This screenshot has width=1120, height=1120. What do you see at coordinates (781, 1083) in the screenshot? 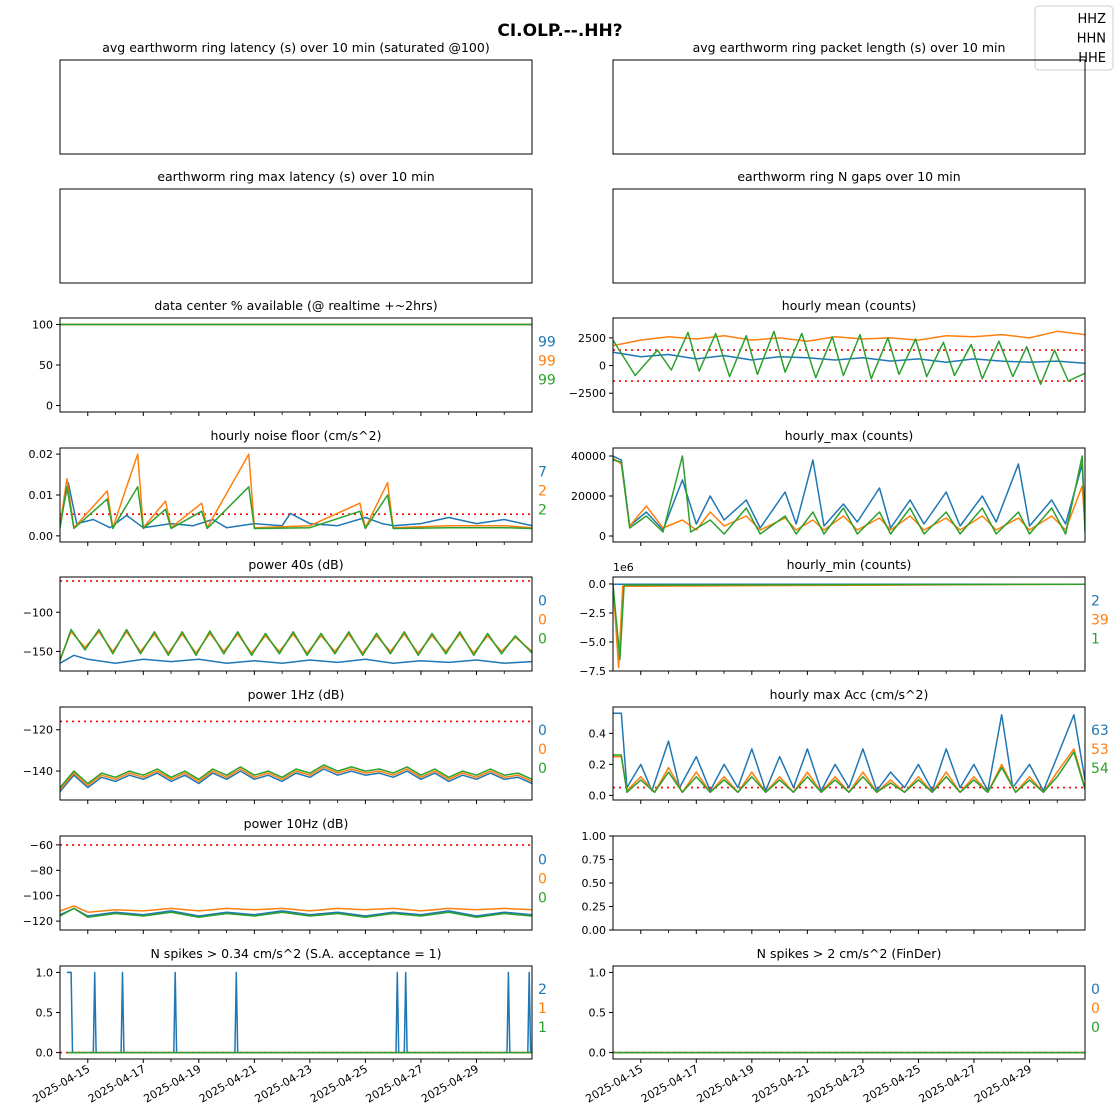
I see `x-tick-label: 2025-04-21` at bounding box center [781, 1083].